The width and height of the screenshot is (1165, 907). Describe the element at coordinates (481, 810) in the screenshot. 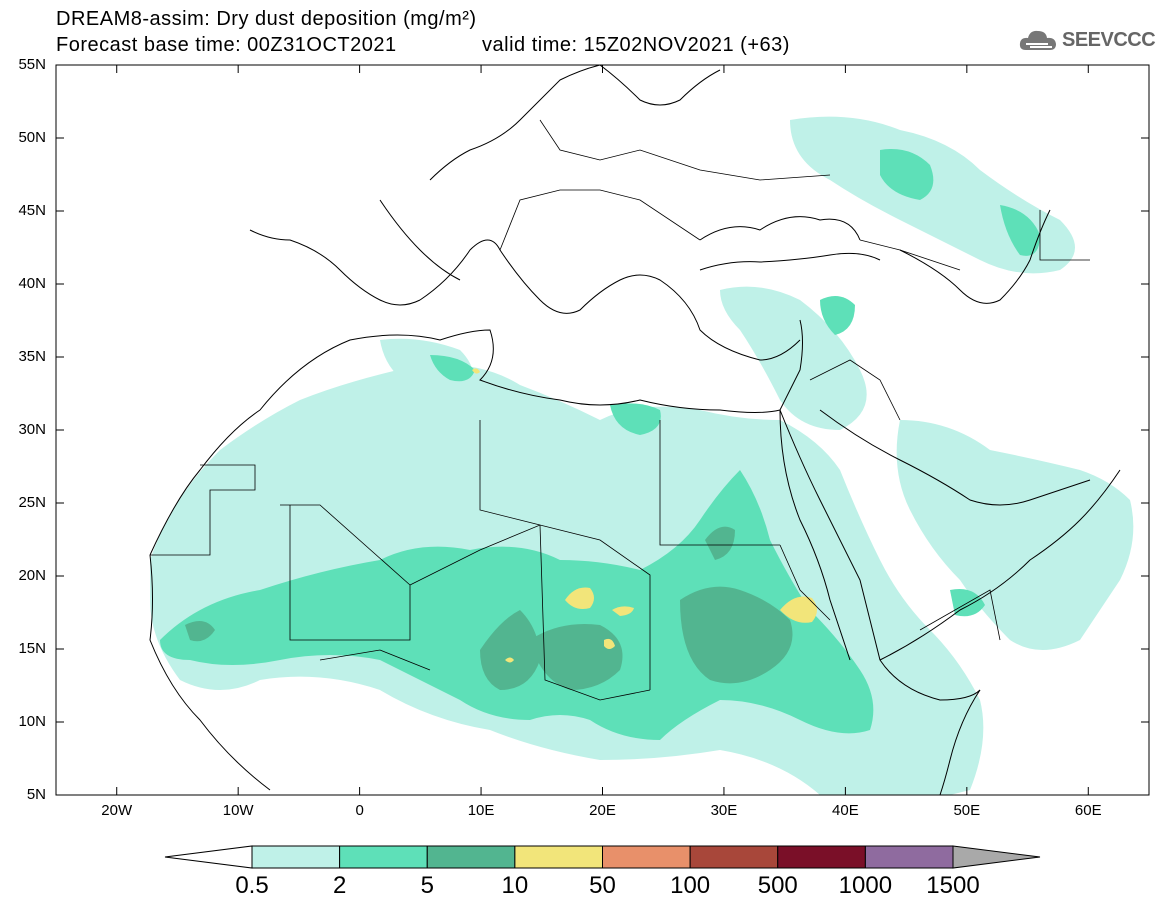

I see `lon-label: 10E` at that location.